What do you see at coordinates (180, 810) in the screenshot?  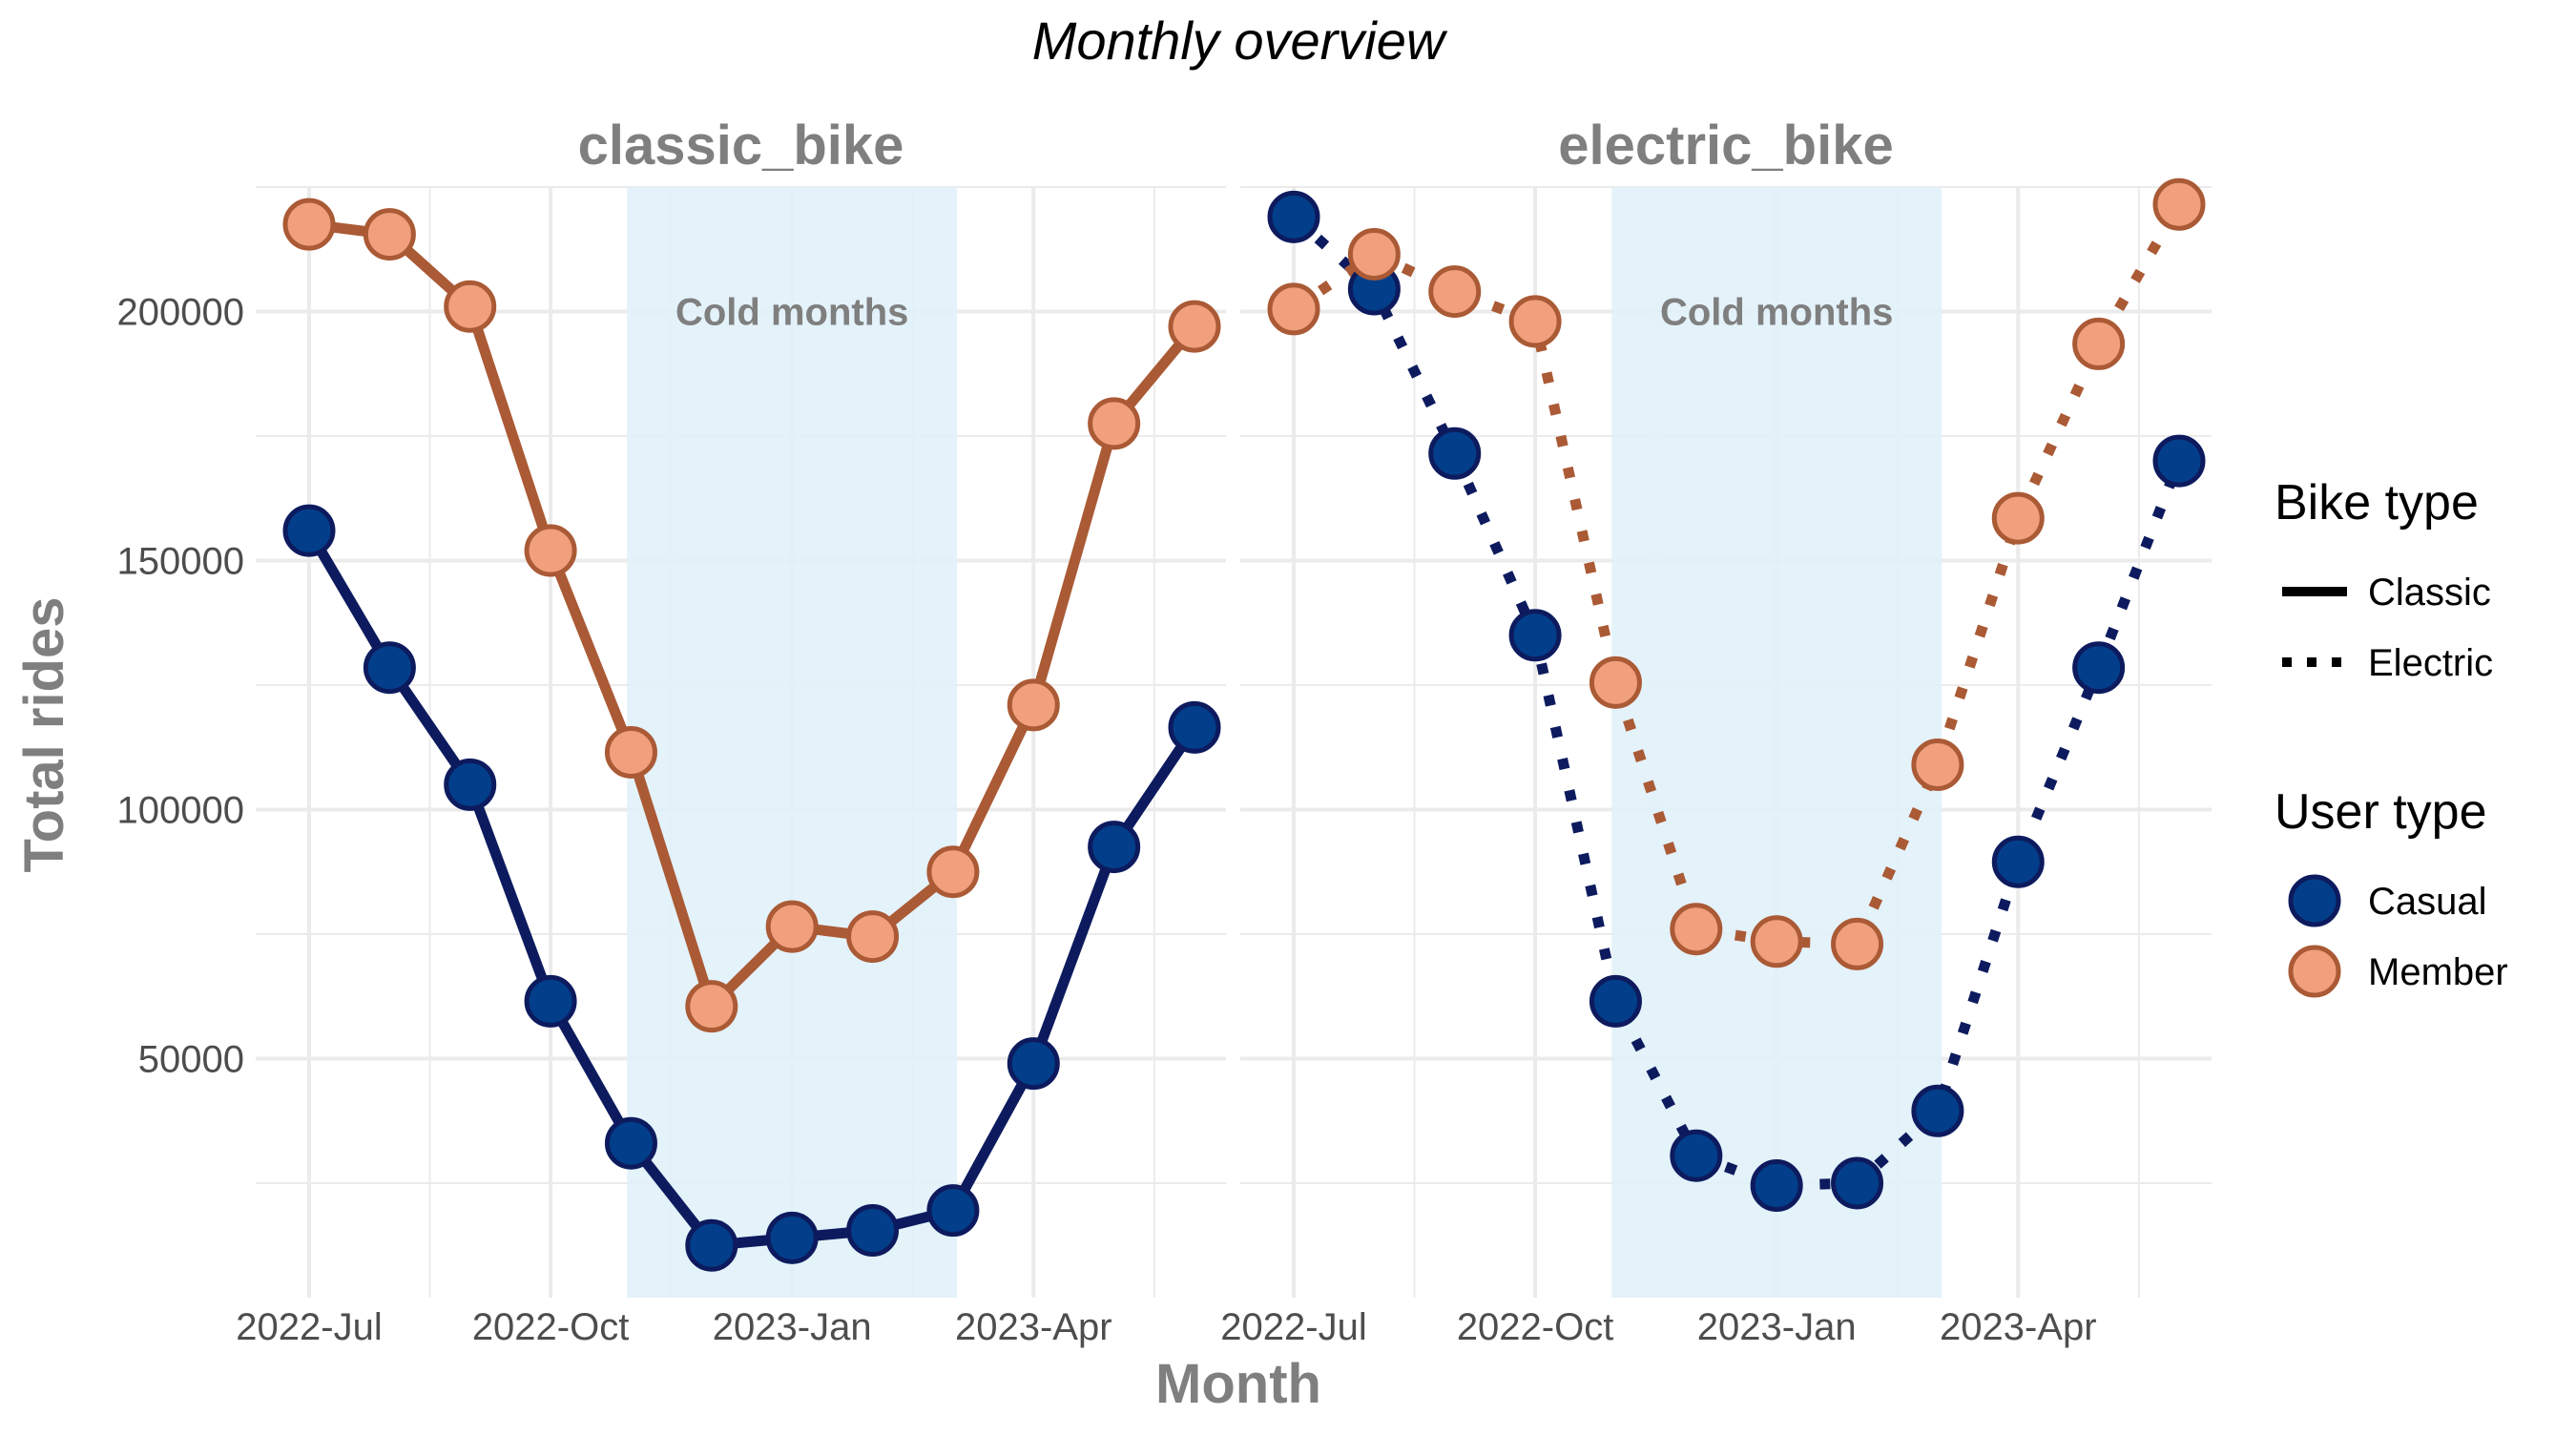 I see `y-tick-label: 100000` at bounding box center [180, 810].